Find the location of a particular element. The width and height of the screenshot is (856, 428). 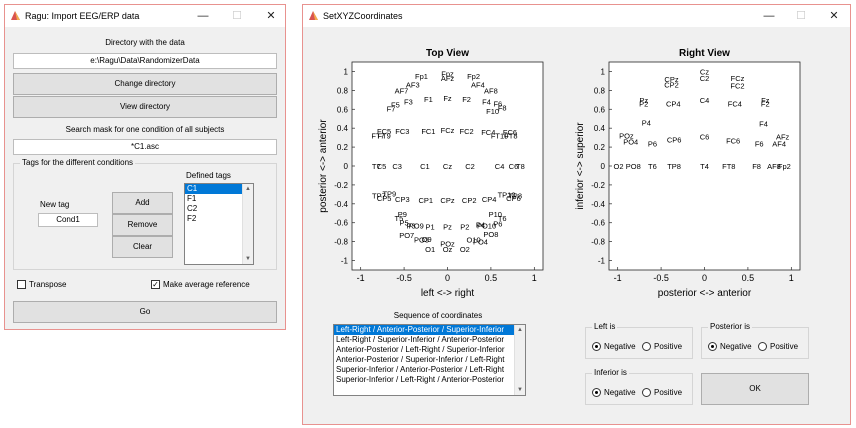

top-view-electrode-label: FT10 is located at coordinates (500, 136).